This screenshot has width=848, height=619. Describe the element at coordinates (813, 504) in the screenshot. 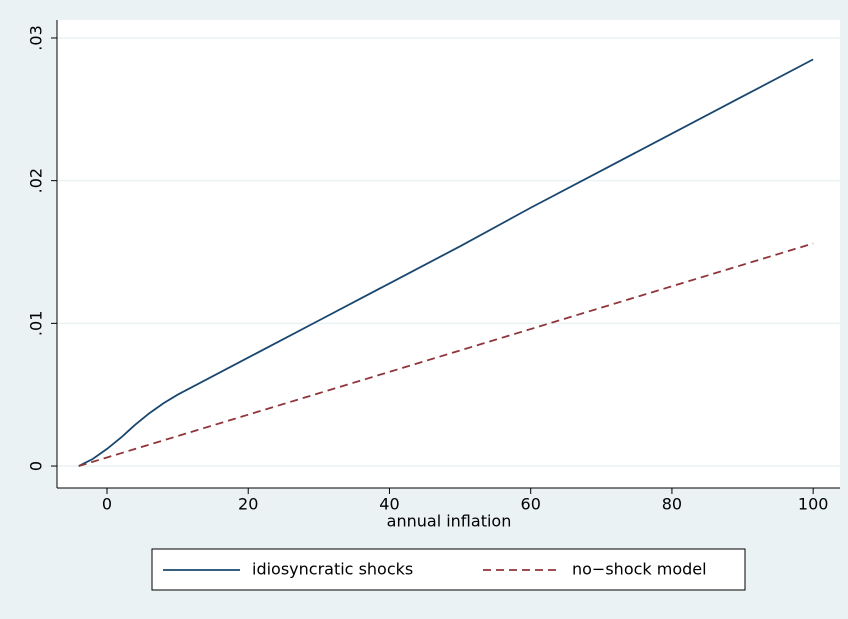

I see `x-tick-label: 100` at that location.